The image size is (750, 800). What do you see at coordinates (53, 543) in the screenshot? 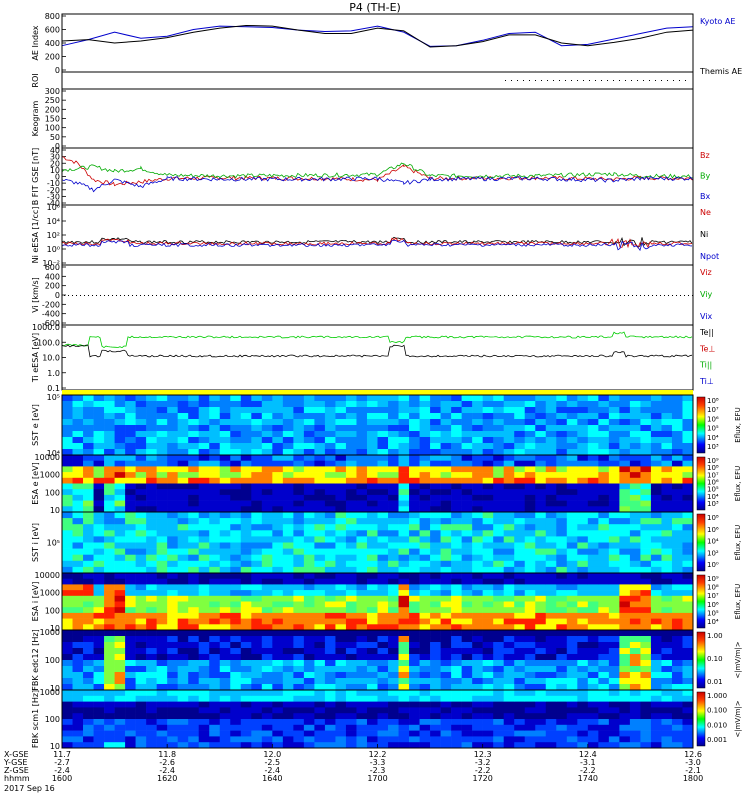
I see `ytick-label: 10⁵` at bounding box center [53, 543].